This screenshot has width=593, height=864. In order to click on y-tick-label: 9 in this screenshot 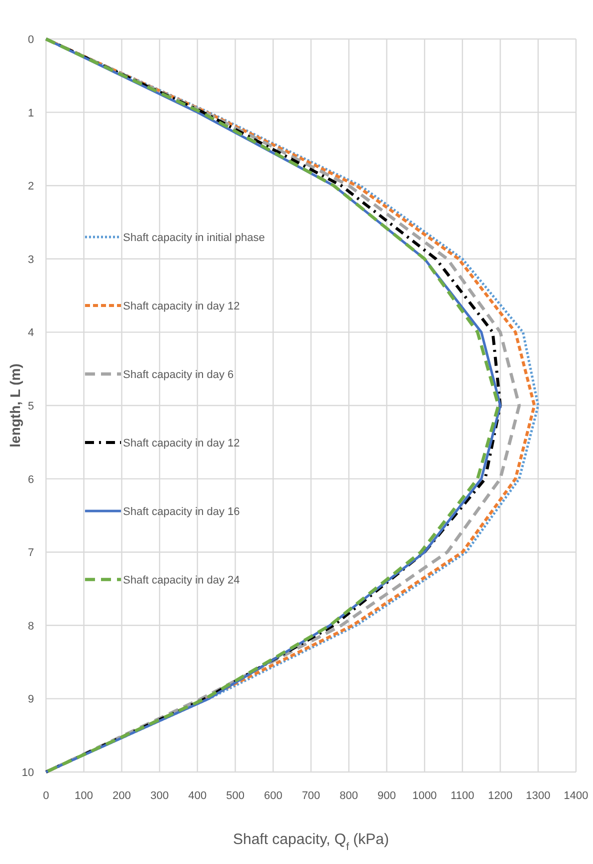, I will do `click(31, 700)`.